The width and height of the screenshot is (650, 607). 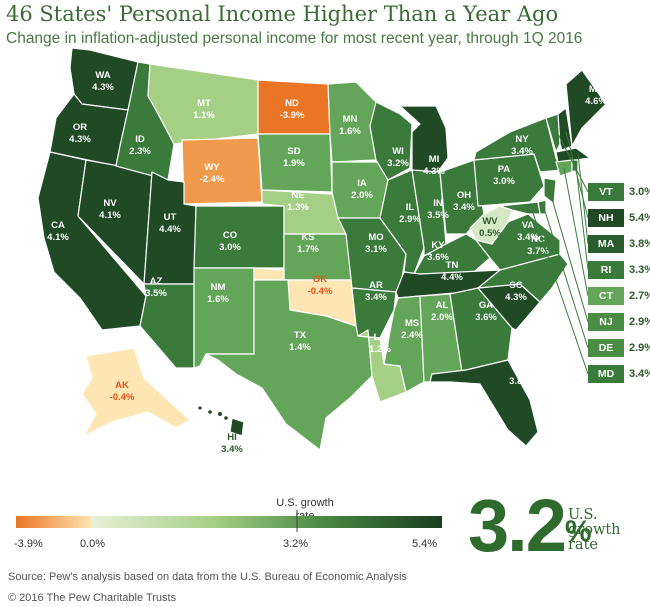 I want to click on value-me: 4.6%, so click(x=596, y=101).